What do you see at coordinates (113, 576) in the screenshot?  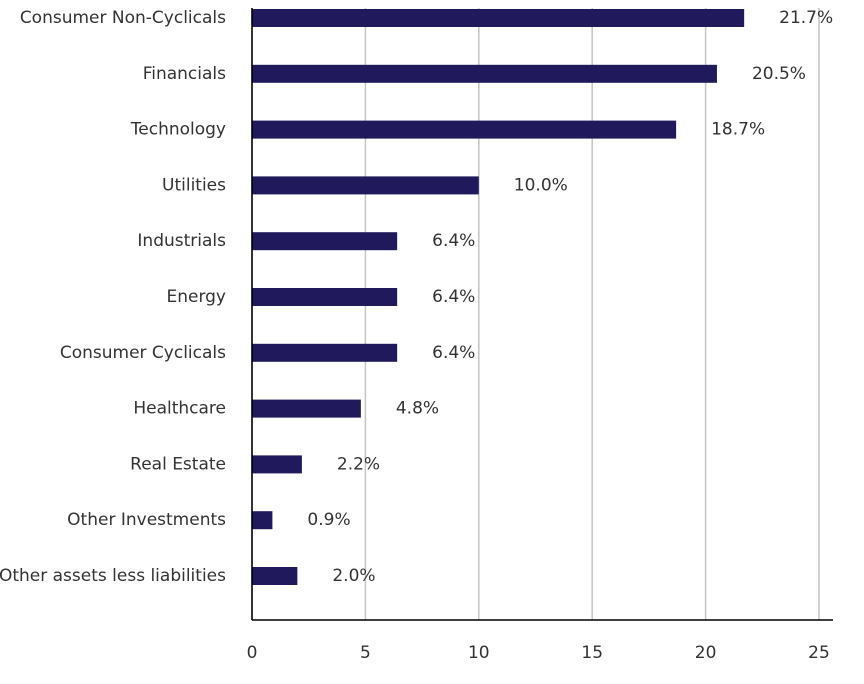 I see `category-label: Other assets less liabilities` at bounding box center [113, 576].